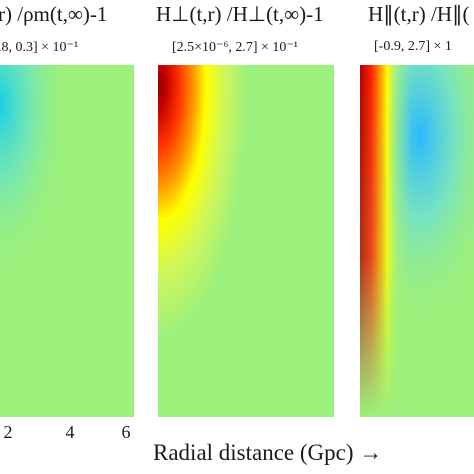  What do you see at coordinates (413, 46) in the screenshot?
I see `panel-3-range: [-0.9, 2.7] × 1` at bounding box center [413, 46].